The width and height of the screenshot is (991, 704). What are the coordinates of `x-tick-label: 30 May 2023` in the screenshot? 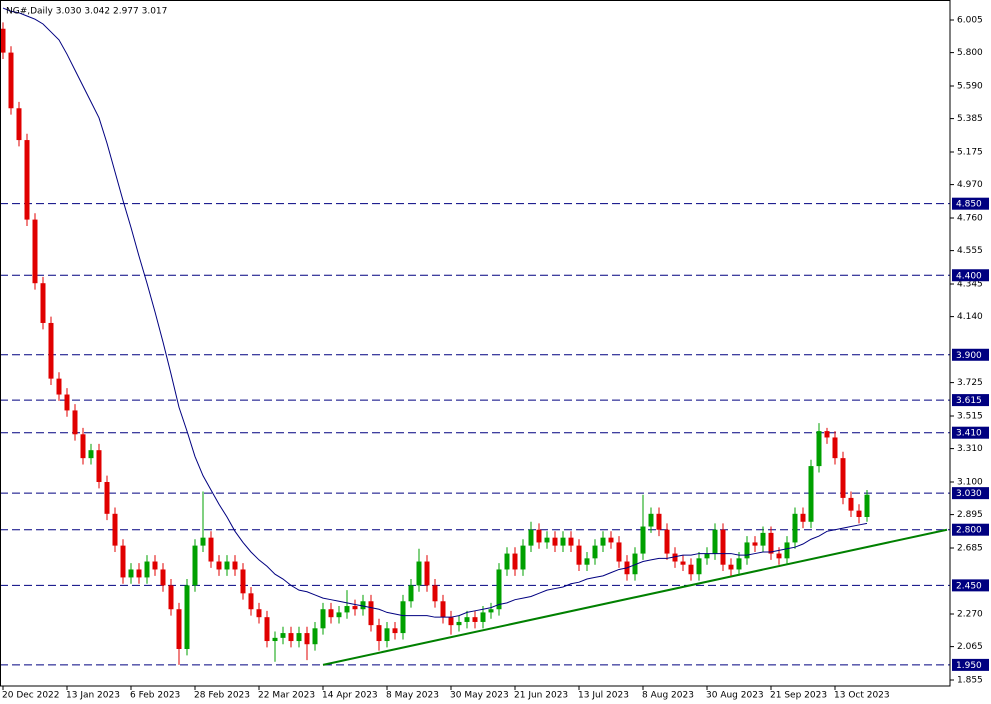 It's located at (479, 696).